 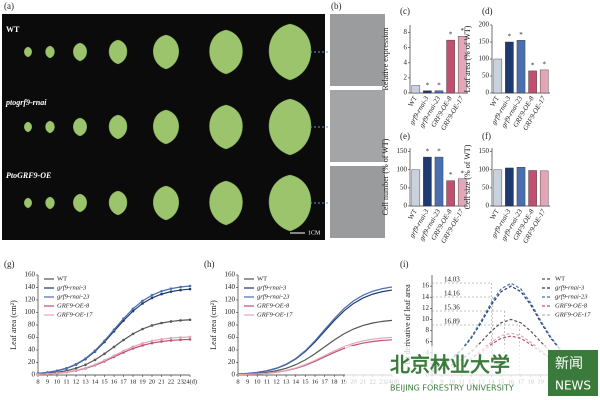 What do you see at coordinates (13, 29) in the screenshot?
I see `row-label: WT` at bounding box center [13, 29].